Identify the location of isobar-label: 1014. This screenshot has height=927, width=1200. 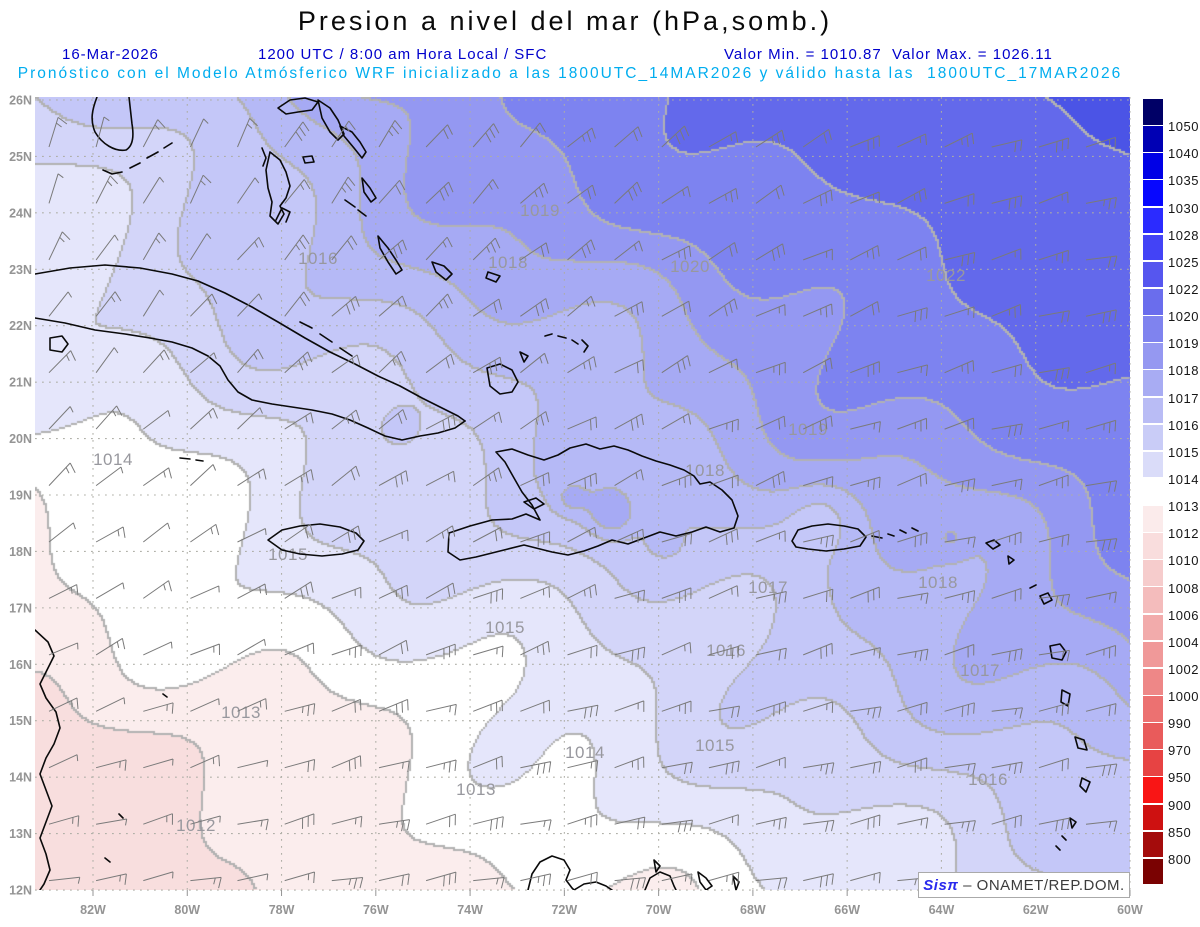
(113, 459).